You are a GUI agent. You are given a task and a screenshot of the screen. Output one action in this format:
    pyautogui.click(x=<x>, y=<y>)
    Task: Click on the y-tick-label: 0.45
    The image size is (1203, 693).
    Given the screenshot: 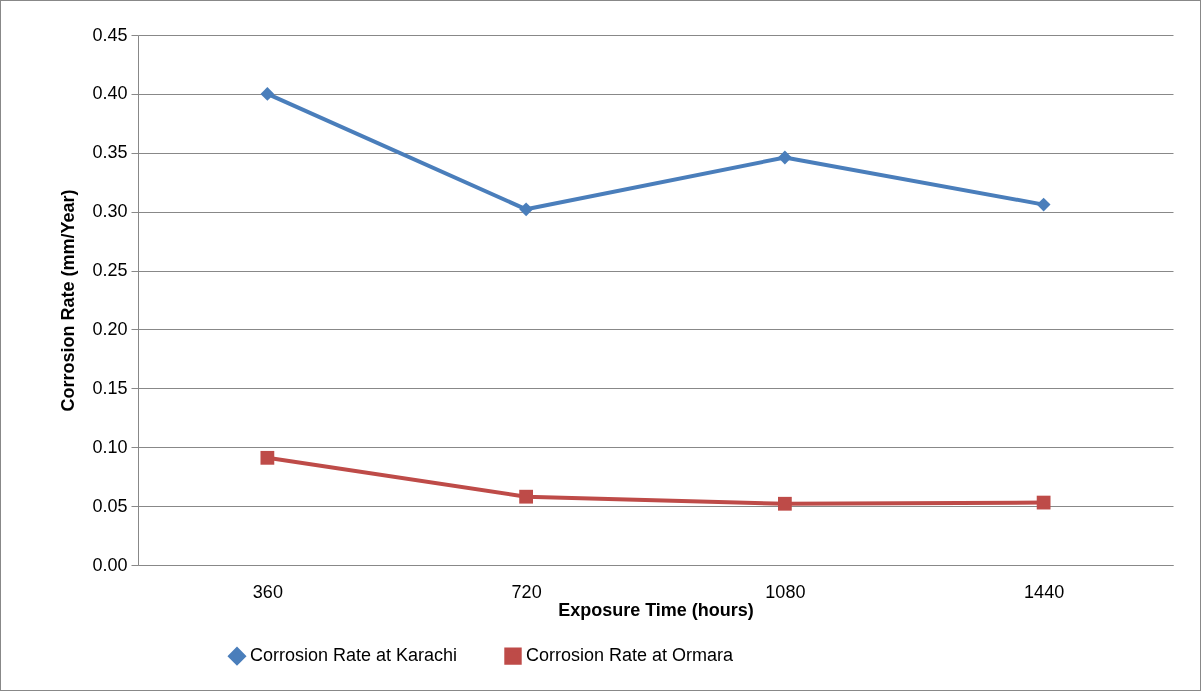 What is the action you would take?
    pyautogui.click(x=110, y=34)
    